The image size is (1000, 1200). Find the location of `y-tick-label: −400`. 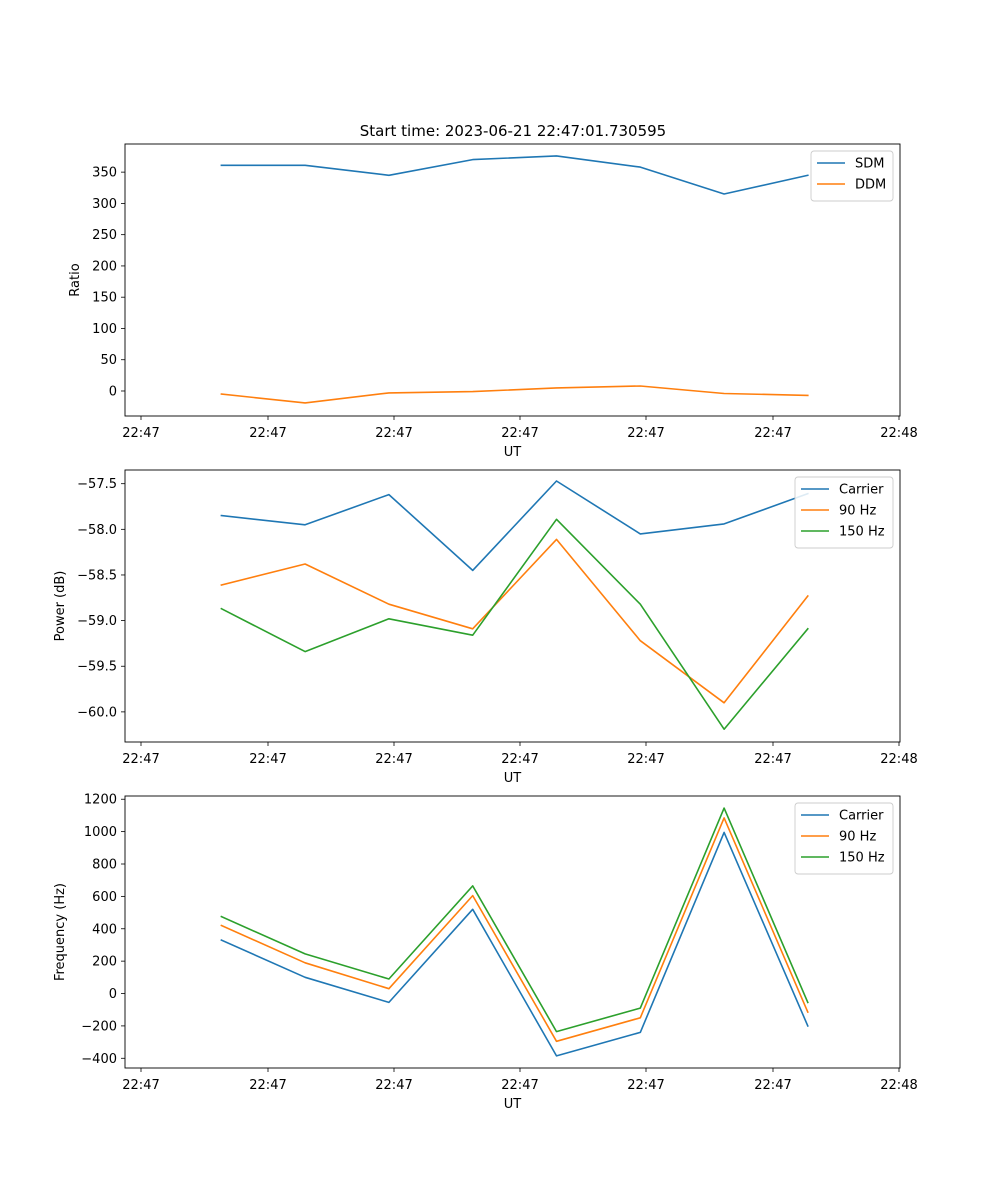

y-tick-label: −400 is located at coordinates (99, 1059).